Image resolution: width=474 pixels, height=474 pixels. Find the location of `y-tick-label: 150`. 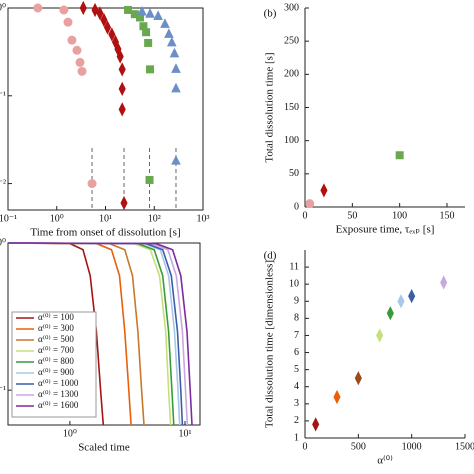

y-tick-label: 150 is located at coordinates (291, 107).